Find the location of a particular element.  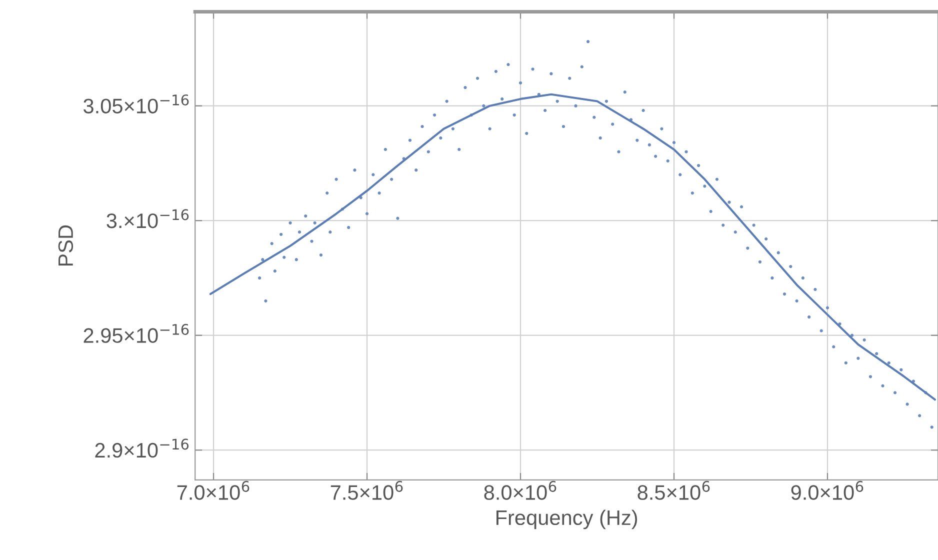

y-tick-label: 3.05×10$^{−16}$ is located at coordinates (136, 104).